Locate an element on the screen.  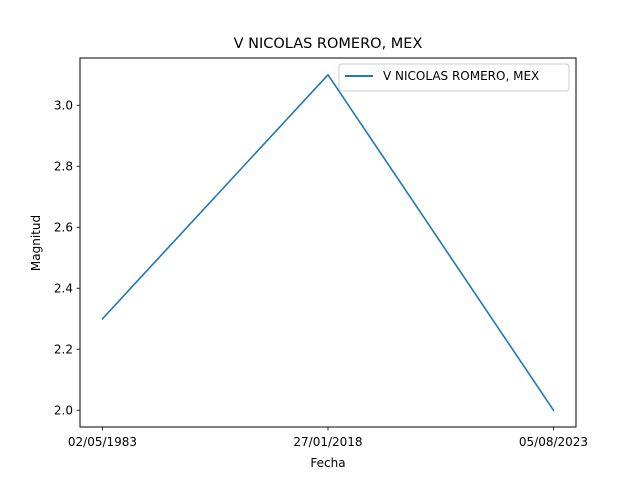
y-tick-label: 2.8 is located at coordinates (63, 167).